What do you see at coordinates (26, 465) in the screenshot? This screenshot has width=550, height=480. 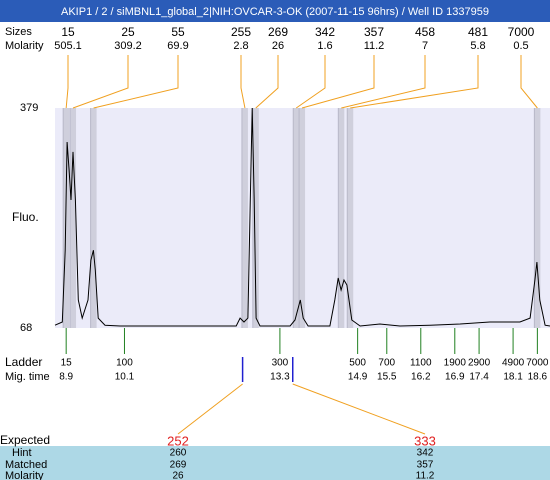 I see `matched-label: Matched` at bounding box center [26, 465].